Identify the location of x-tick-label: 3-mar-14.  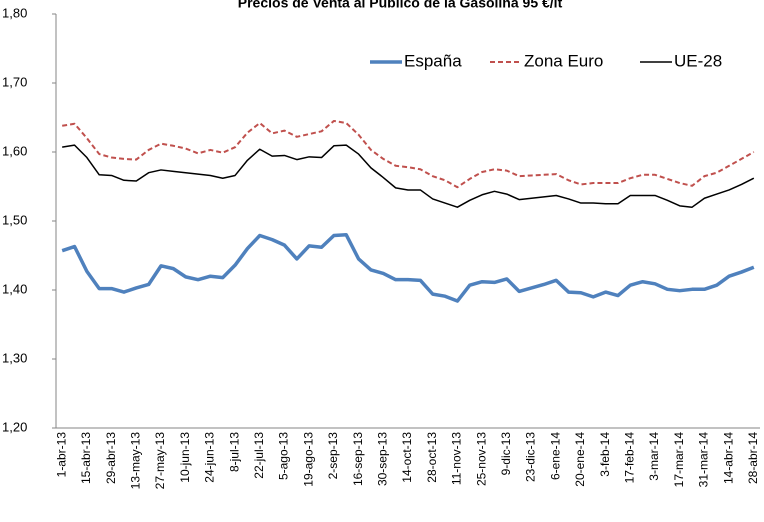
(654, 456).